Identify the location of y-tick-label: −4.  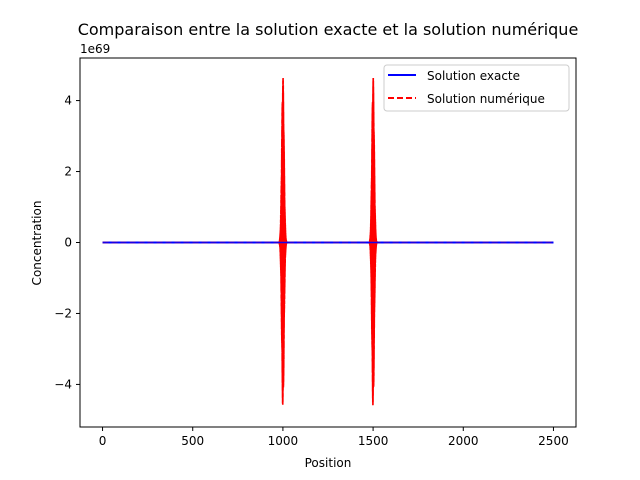
(63, 384).